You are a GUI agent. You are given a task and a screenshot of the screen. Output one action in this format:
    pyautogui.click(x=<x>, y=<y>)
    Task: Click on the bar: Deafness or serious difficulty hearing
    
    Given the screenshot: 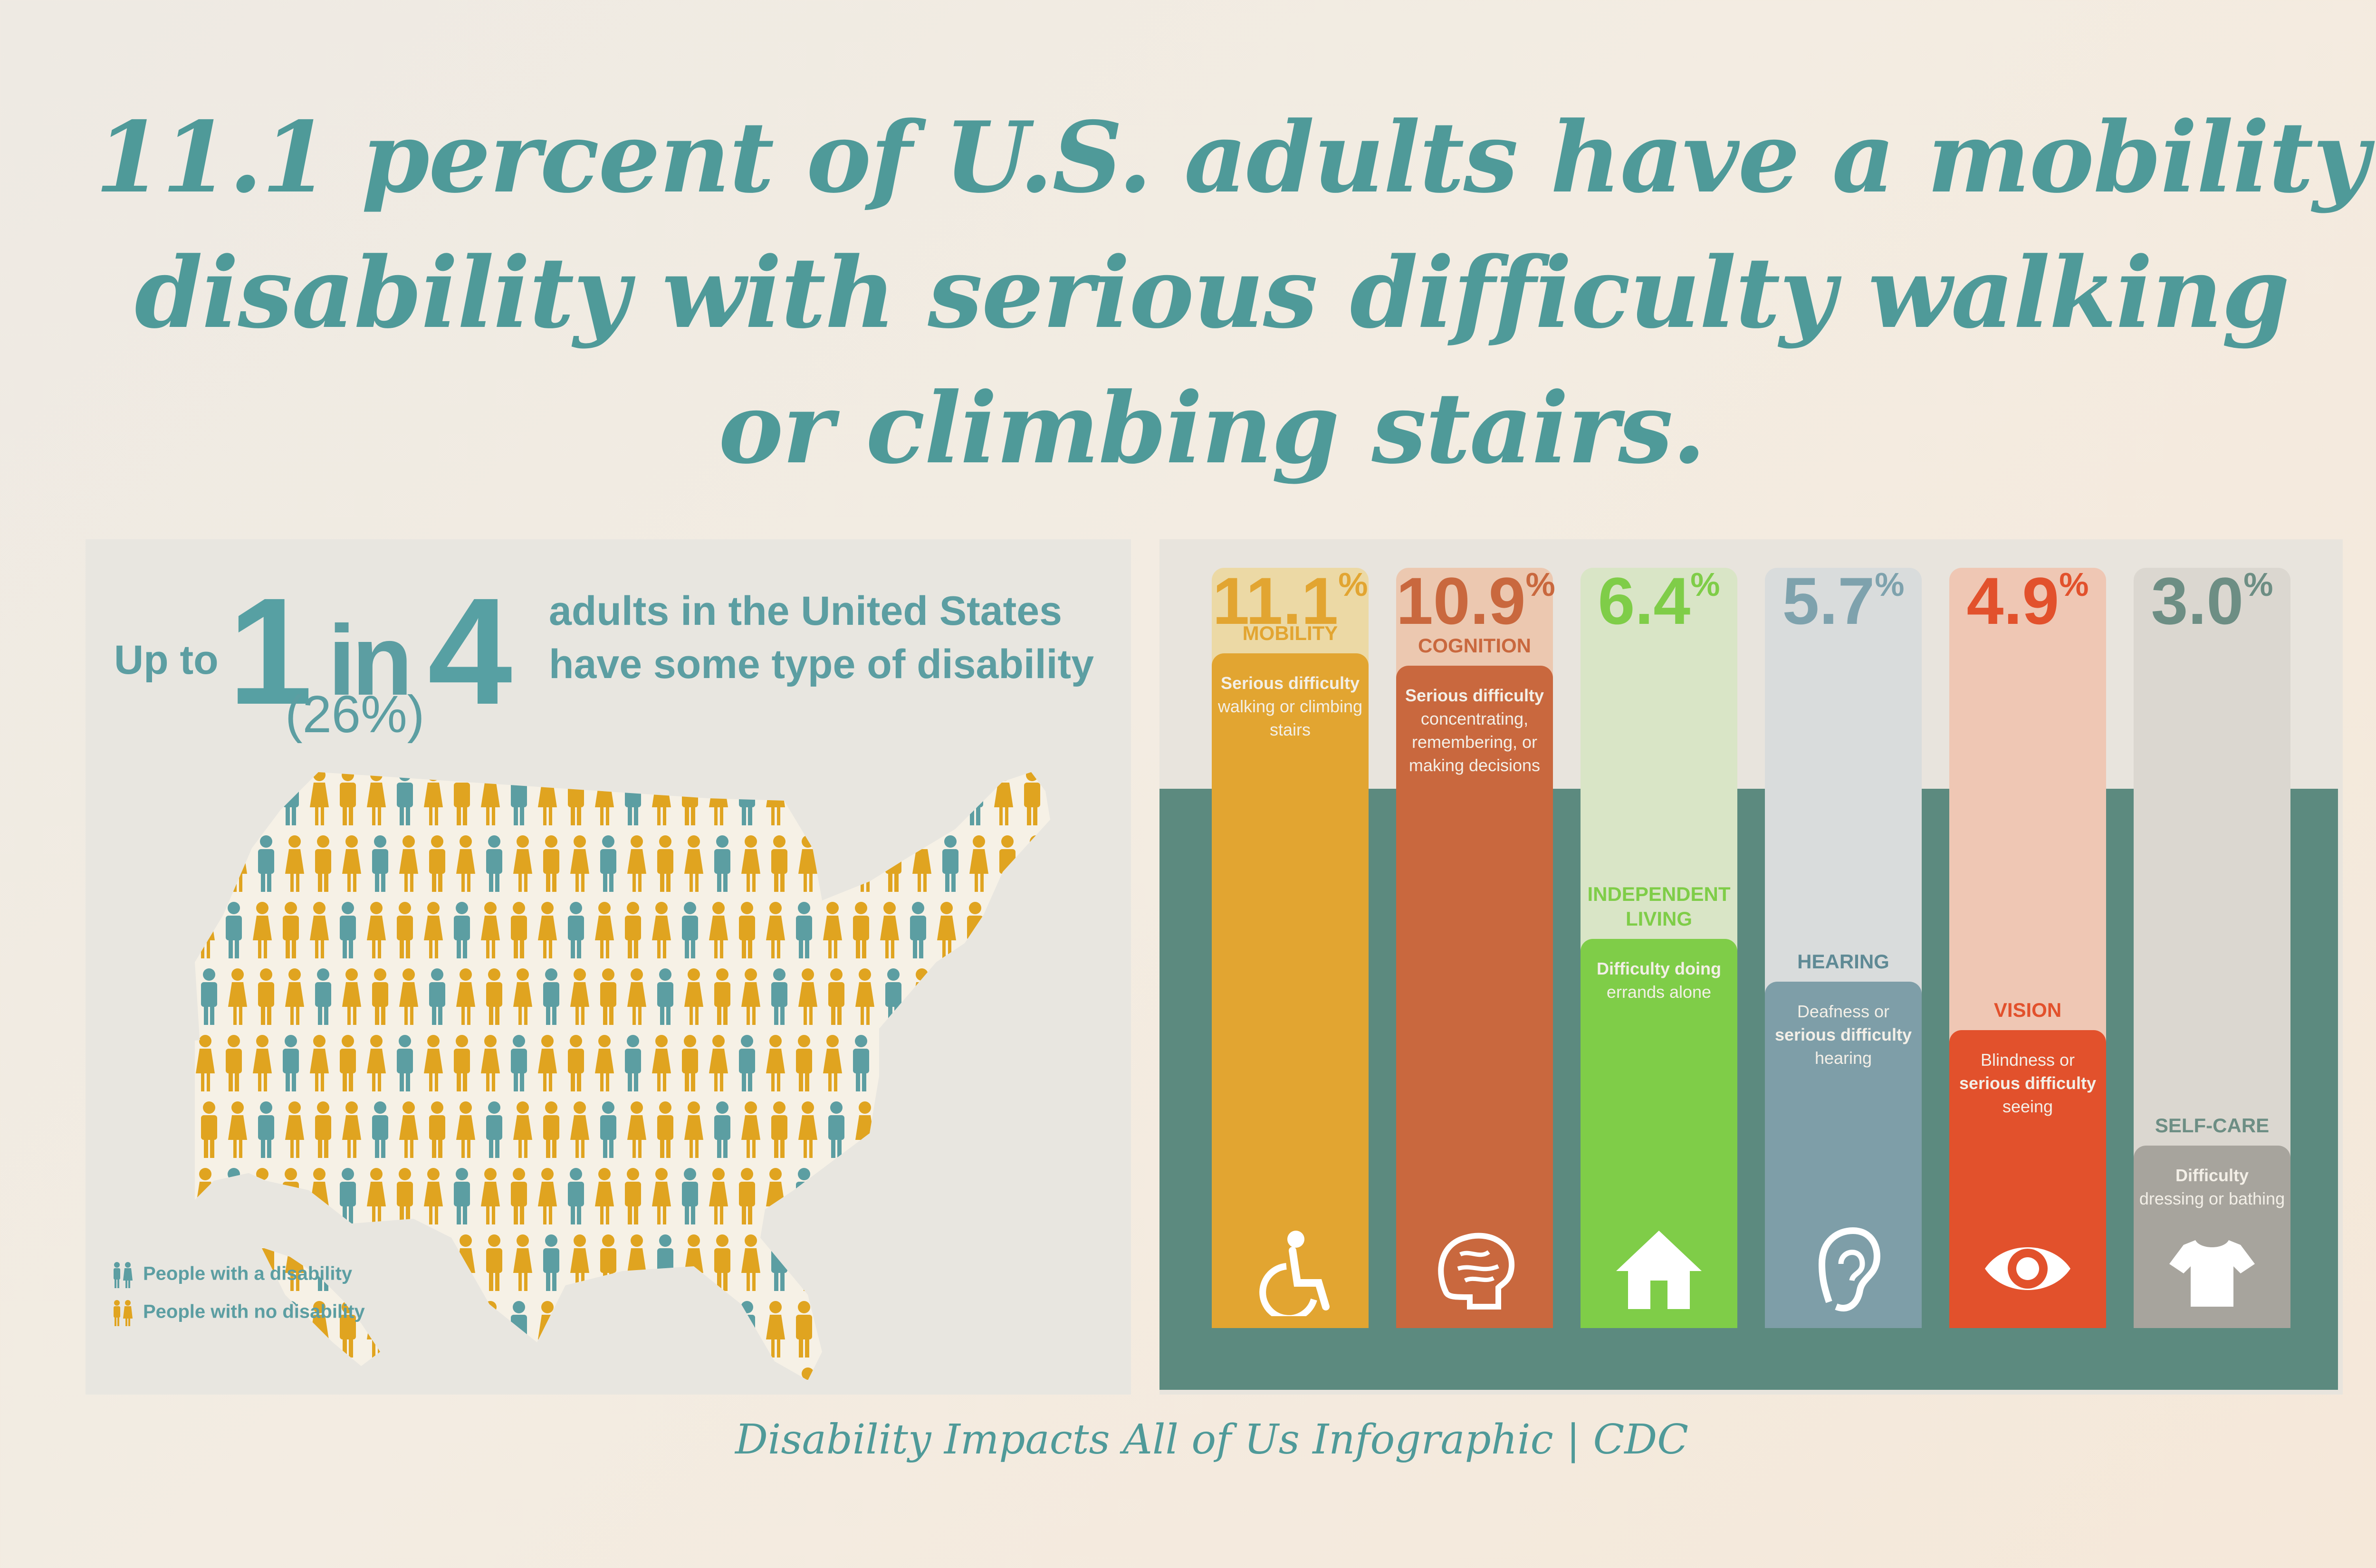 What is the action you would take?
    pyautogui.click(x=1843, y=1155)
    